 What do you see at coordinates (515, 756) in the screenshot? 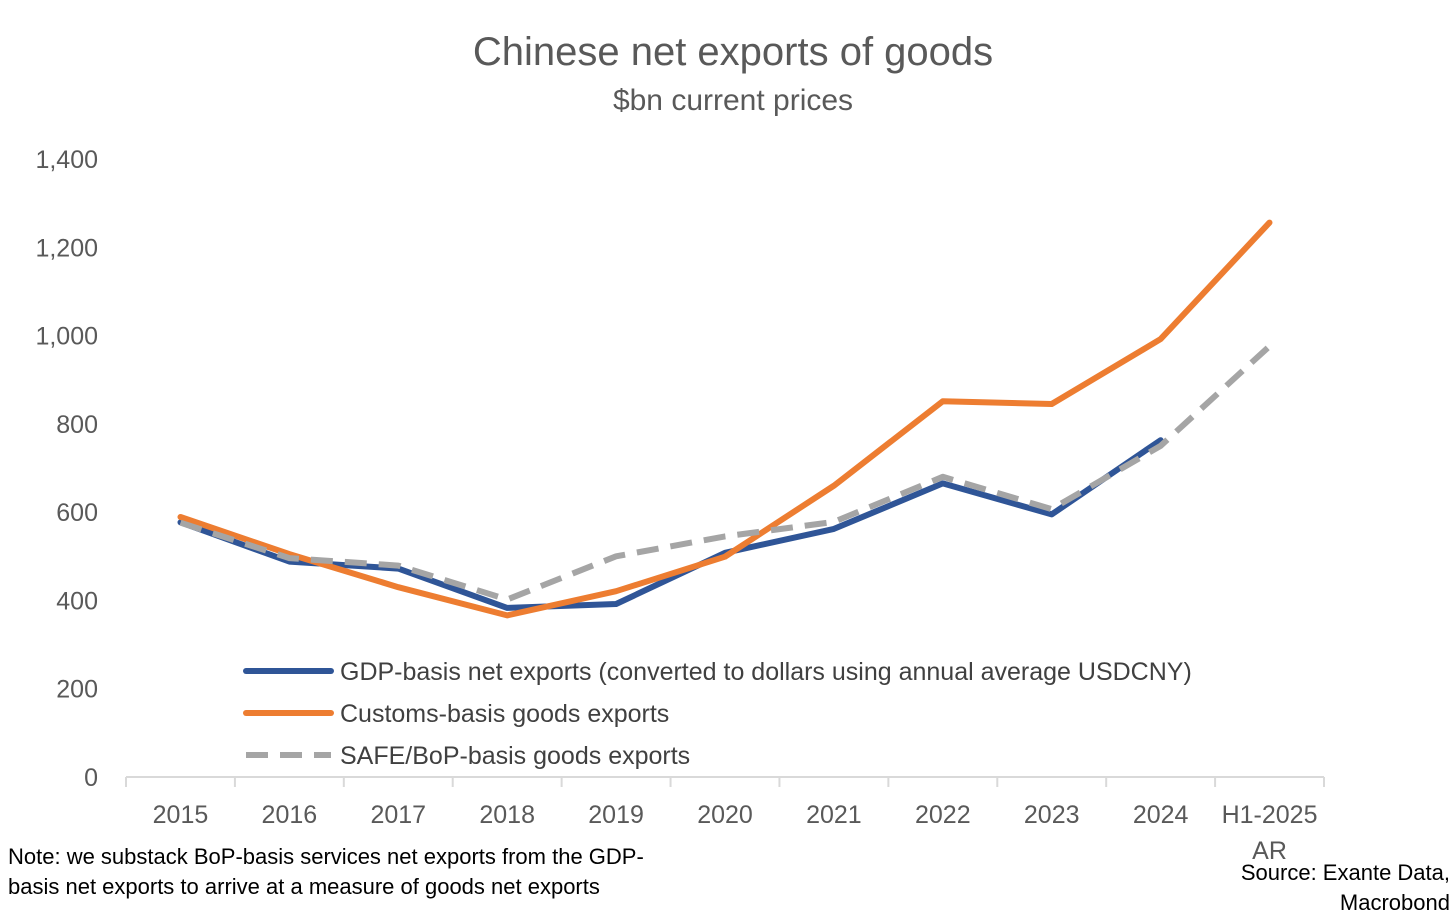
I see `legend-label: SAFE/BoP-basis goods exports` at bounding box center [515, 756].